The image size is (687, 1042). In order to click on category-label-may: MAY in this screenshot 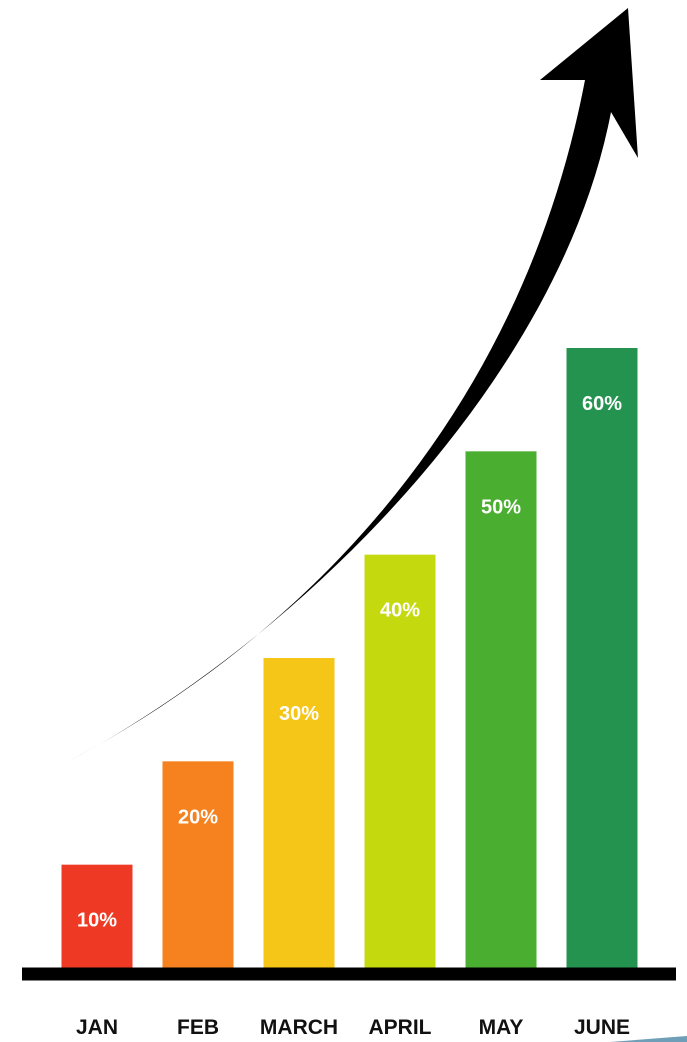, I will do `click(501, 1027)`.